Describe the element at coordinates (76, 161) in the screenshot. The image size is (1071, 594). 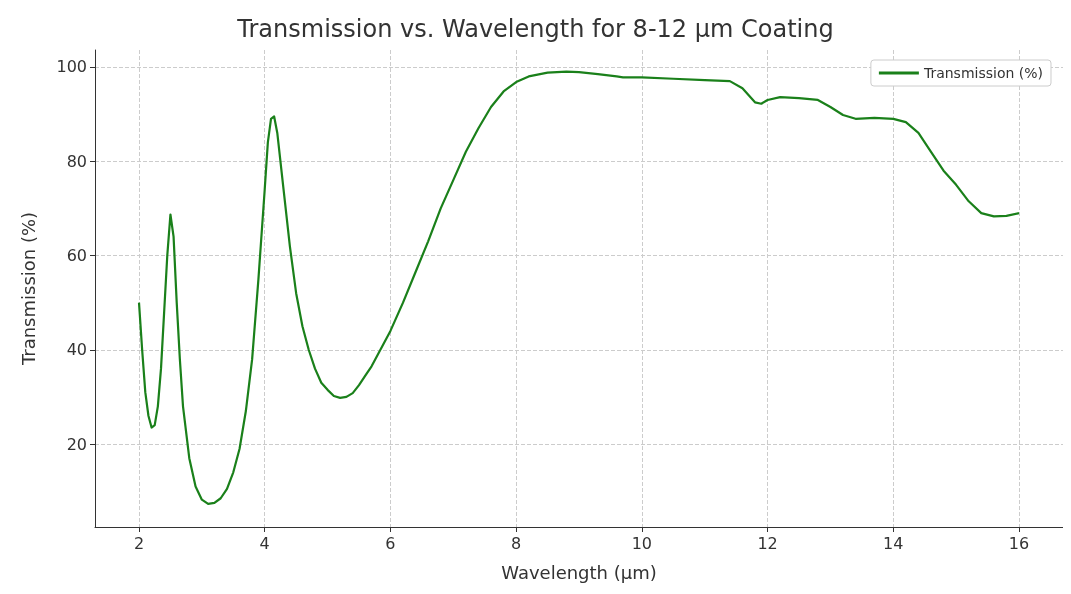
I see `y-tick-label: 80` at that location.